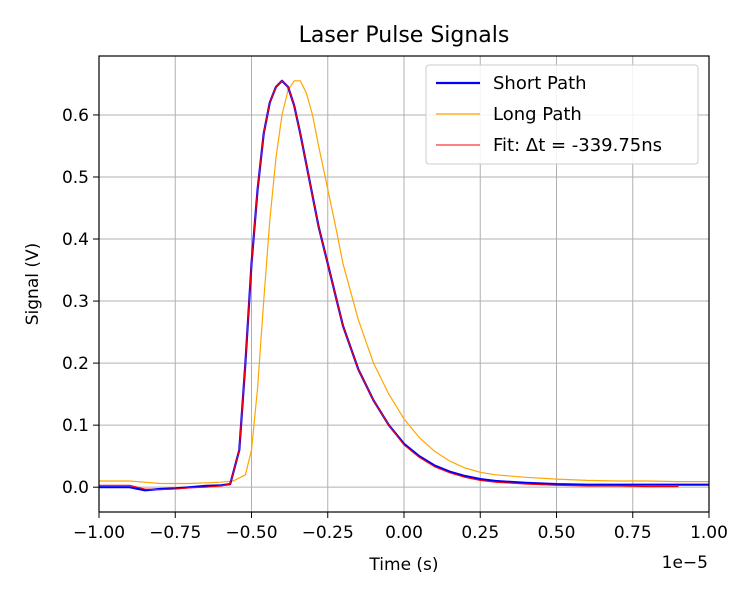 The width and height of the screenshot is (740, 600). I want to click on x-tick-label: 0.00, so click(404, 533).